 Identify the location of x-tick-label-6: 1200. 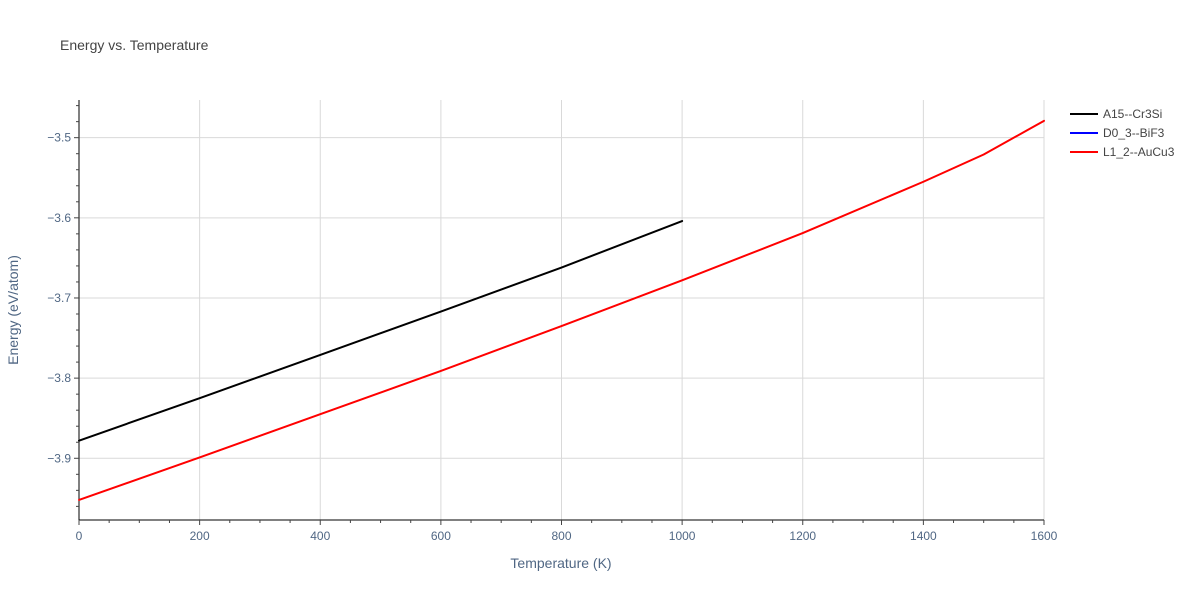
(802, 536).